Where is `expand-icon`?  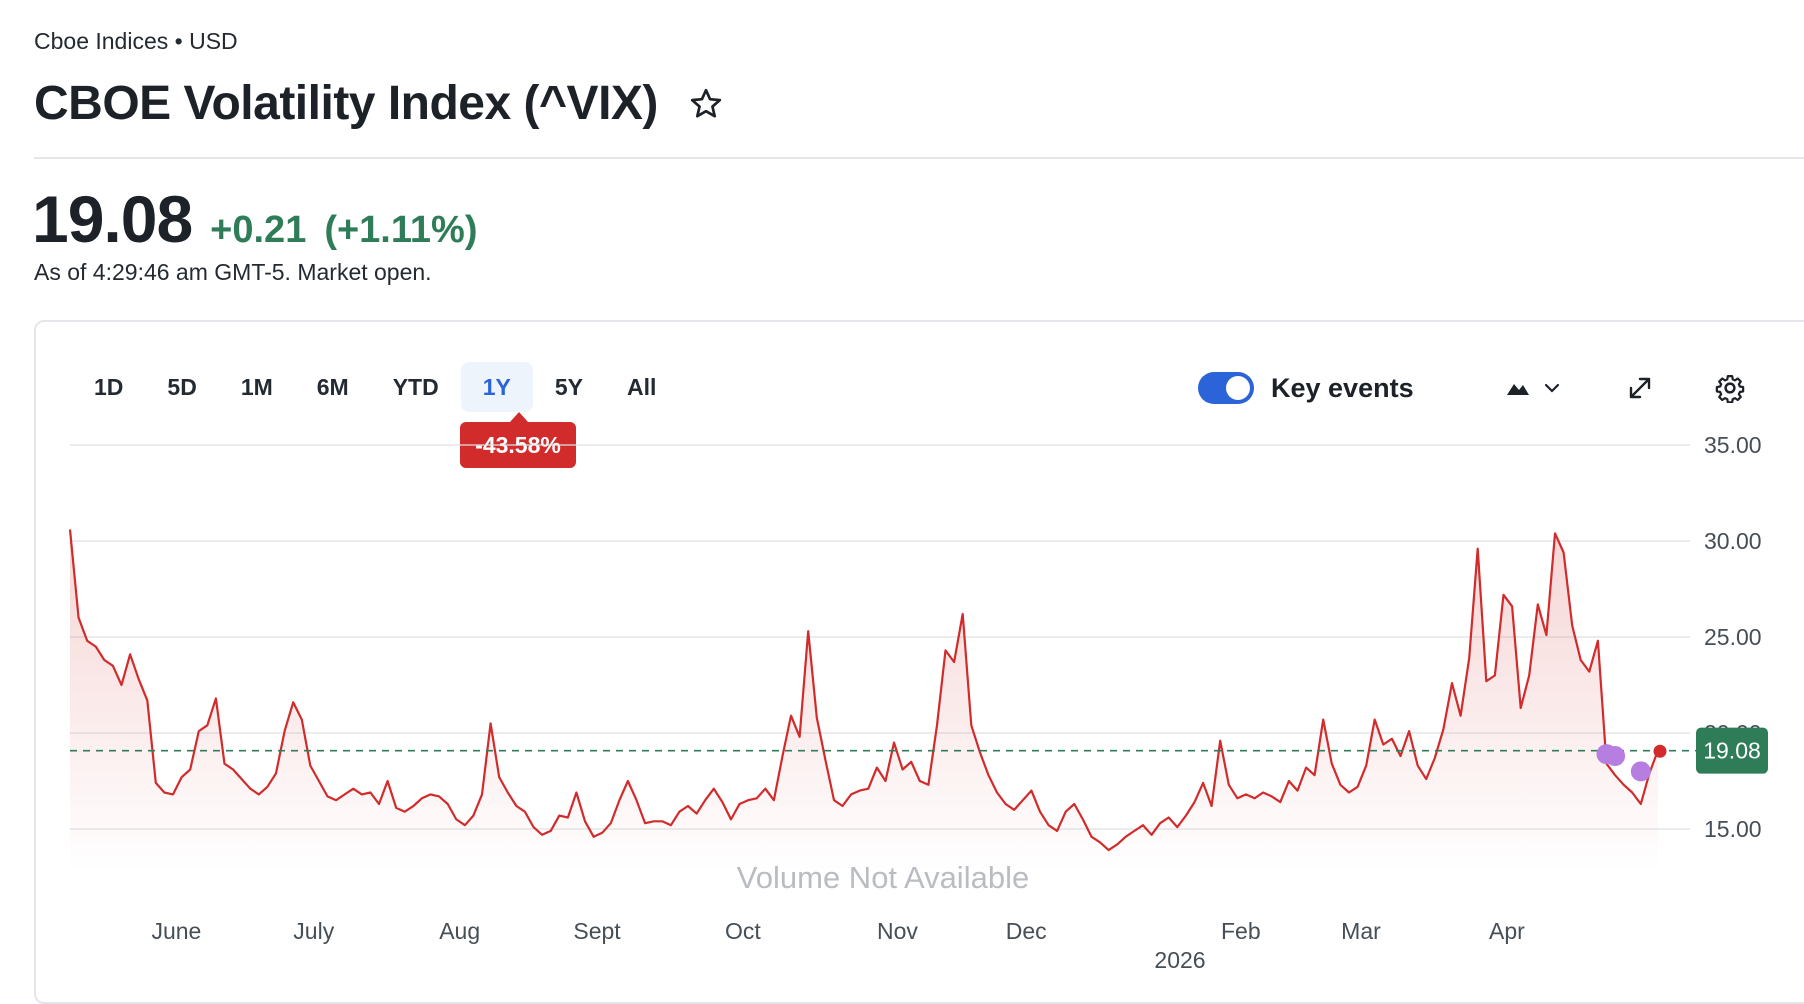
expand-icon is located at coordinates (1640, 388).